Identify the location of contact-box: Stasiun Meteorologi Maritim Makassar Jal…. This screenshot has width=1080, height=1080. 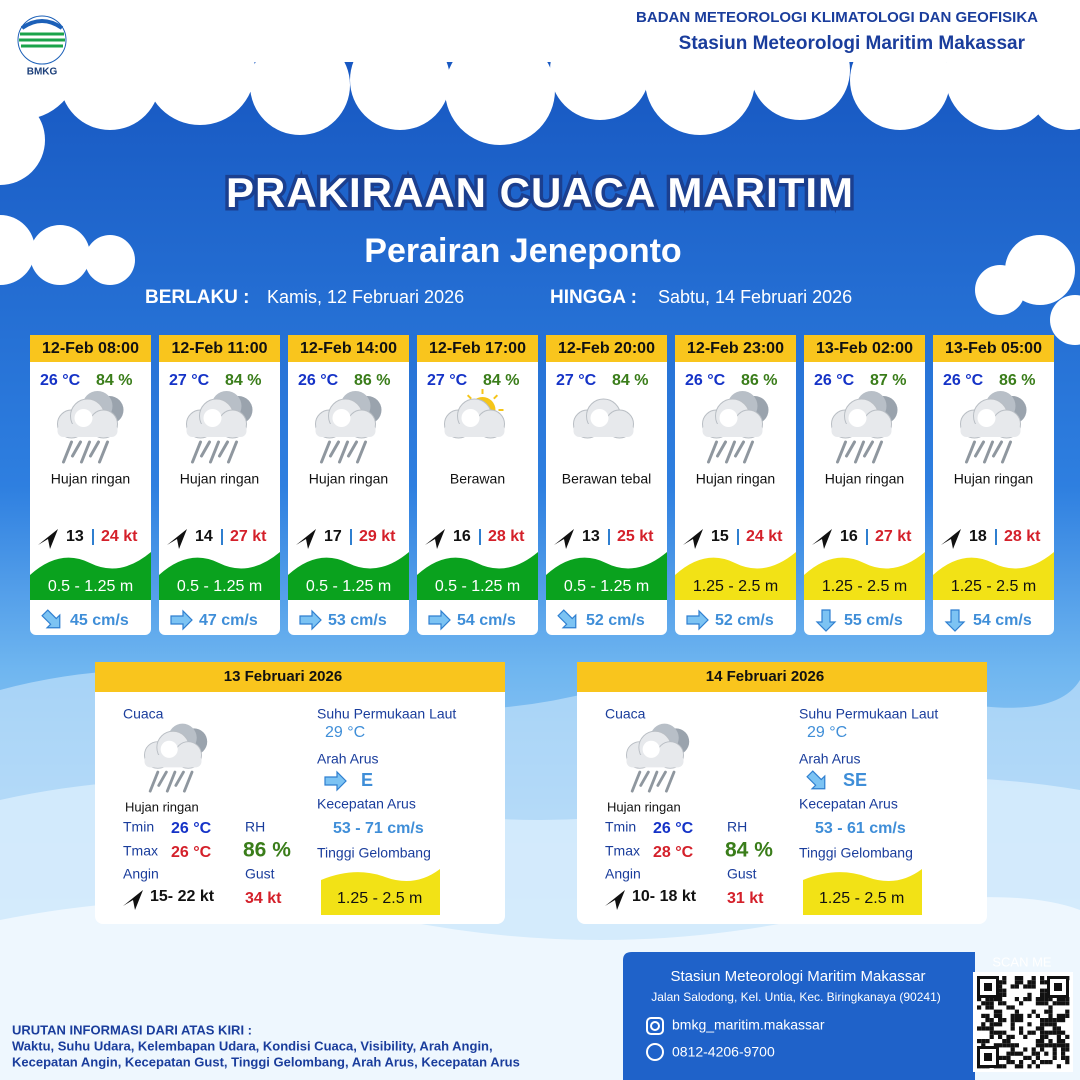
(799, 1016).